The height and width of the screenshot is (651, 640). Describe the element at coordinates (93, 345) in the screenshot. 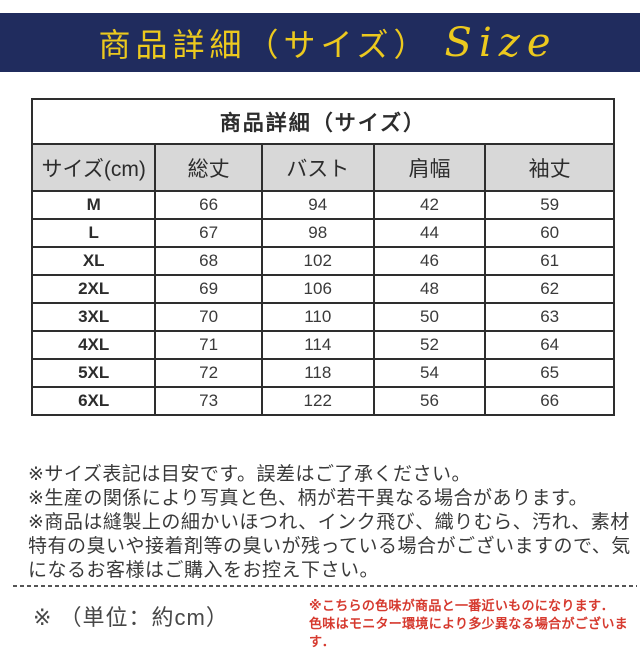

I see `size-label-cell: 4XL` at that location.